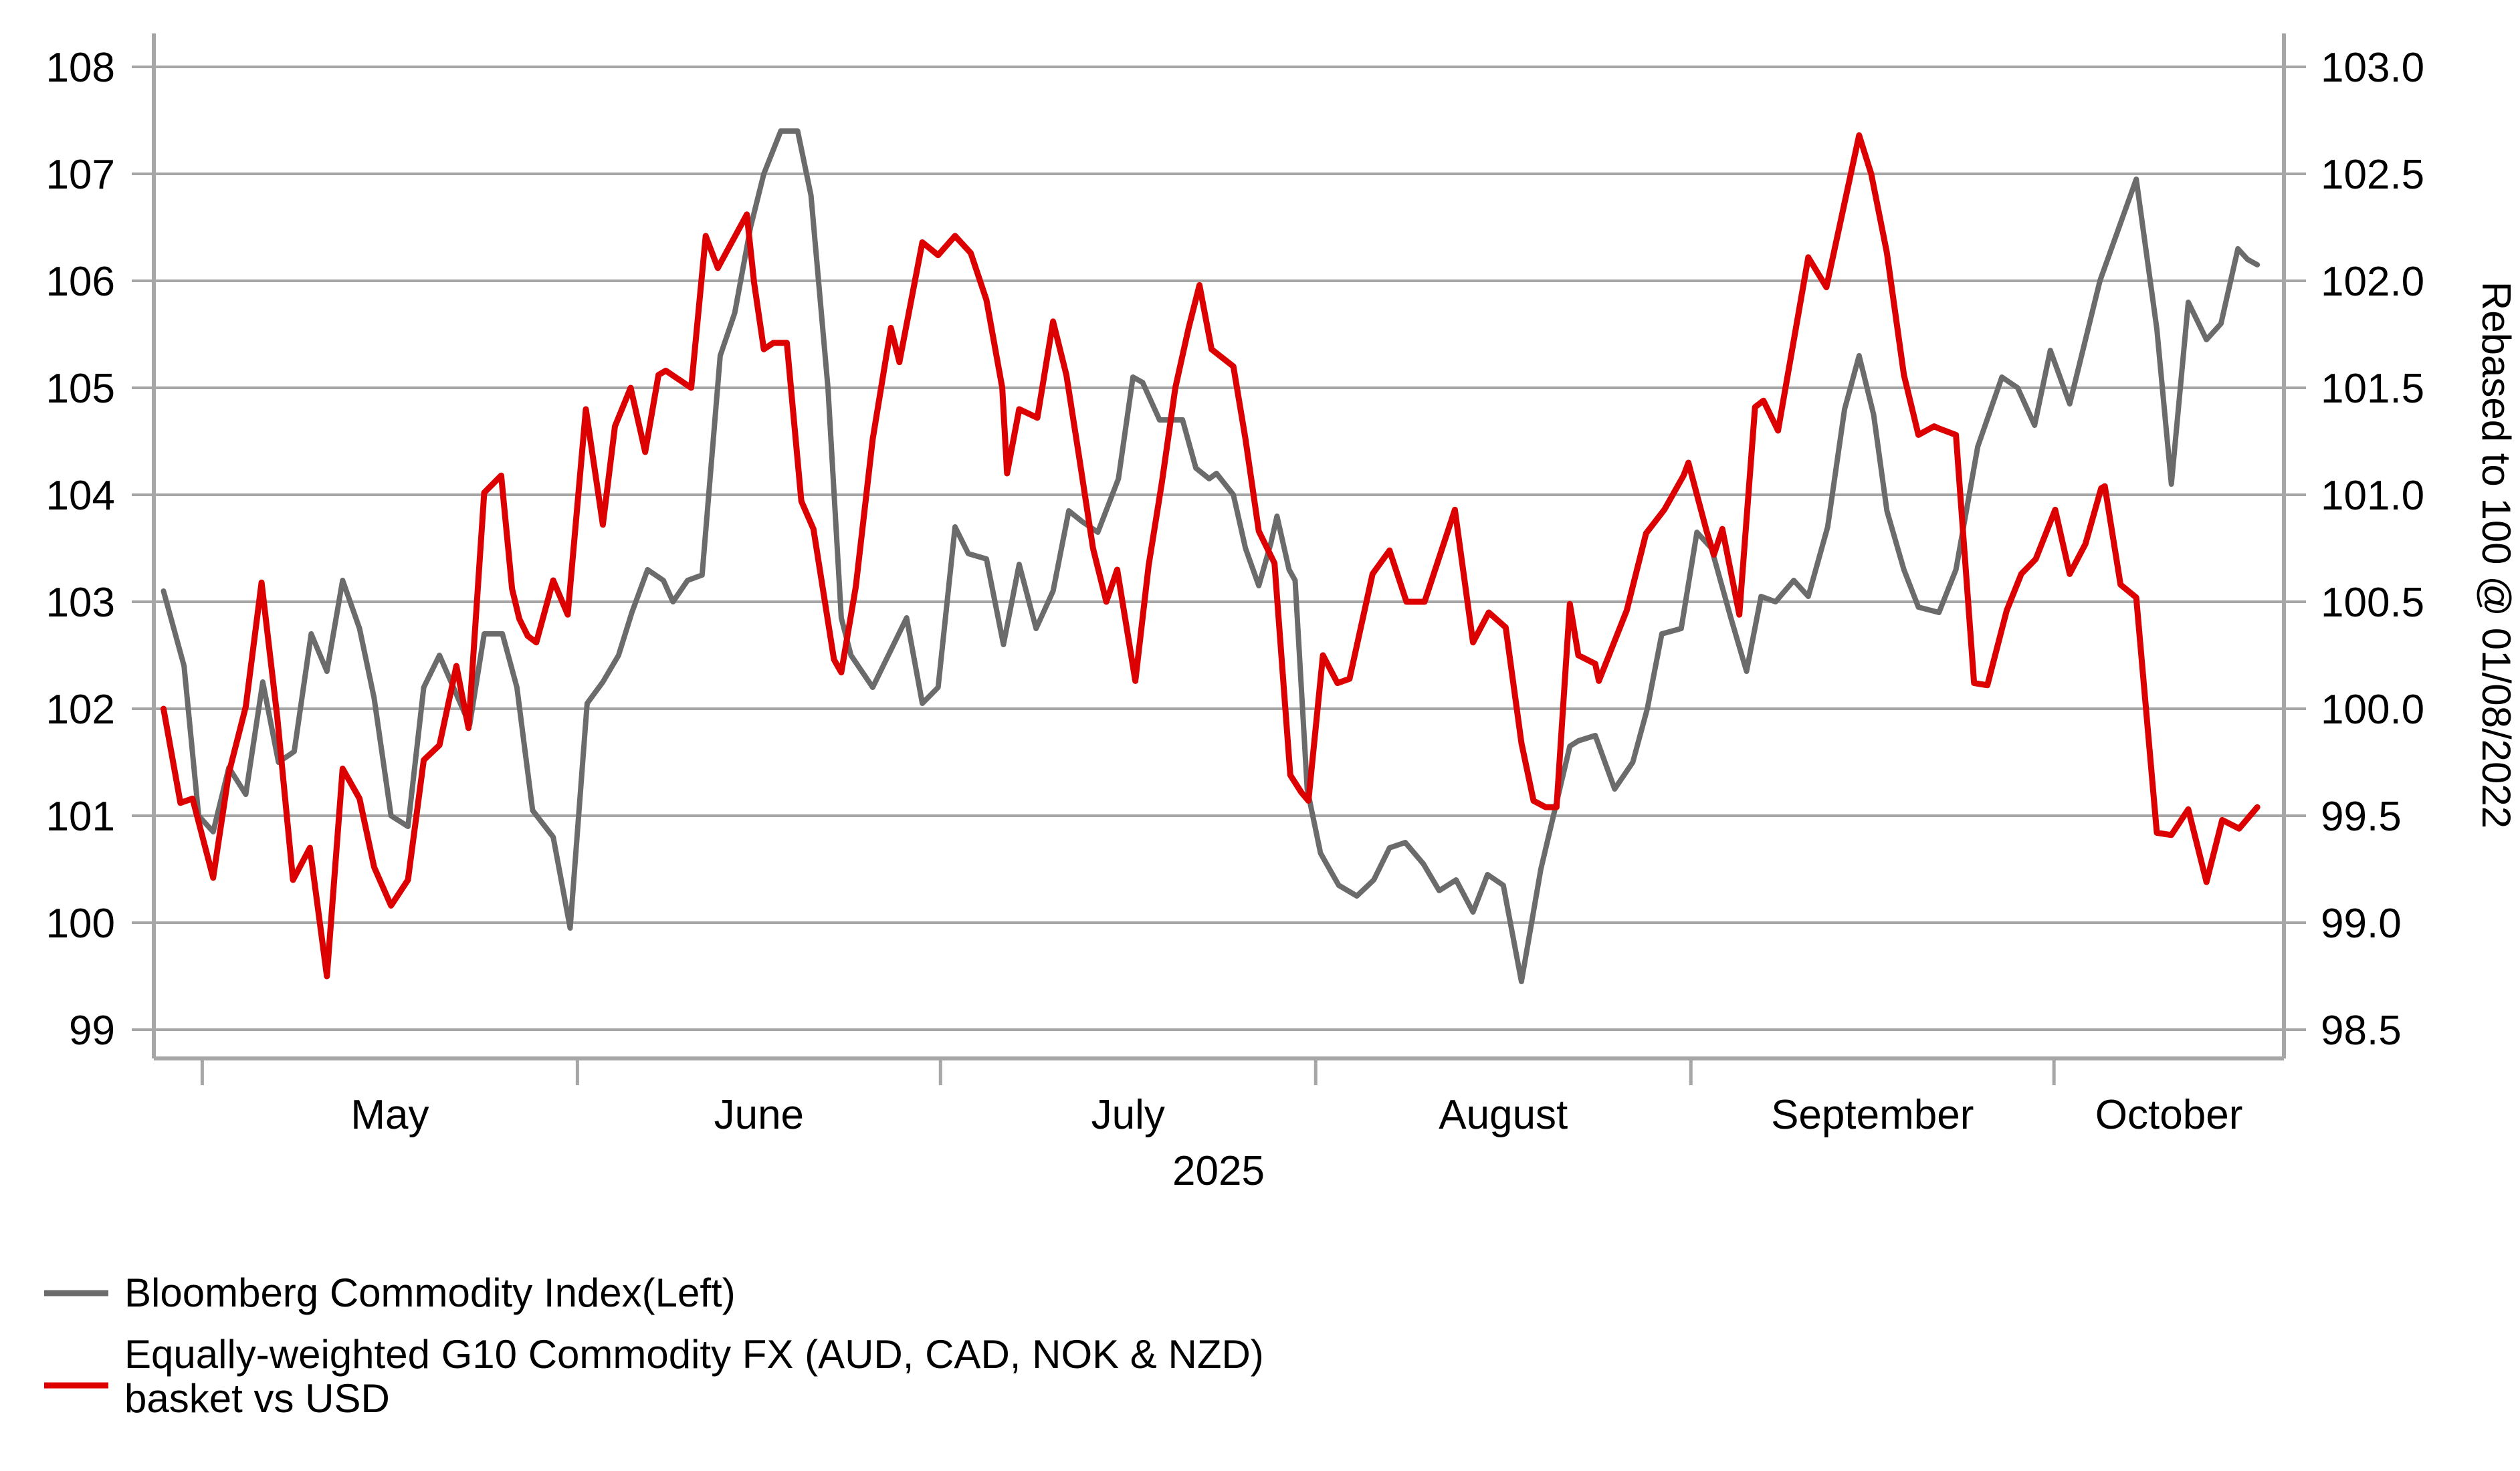  Describe the element at coordinates (80, 924) in the screenshot. I see `left-tick-label: 100` at that location.